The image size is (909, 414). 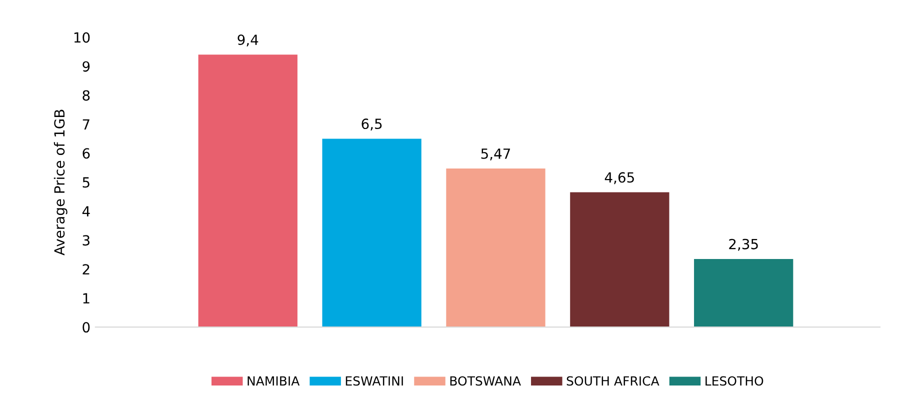 I want to click on y-tick-label: 8, so click(x=86, y=95).